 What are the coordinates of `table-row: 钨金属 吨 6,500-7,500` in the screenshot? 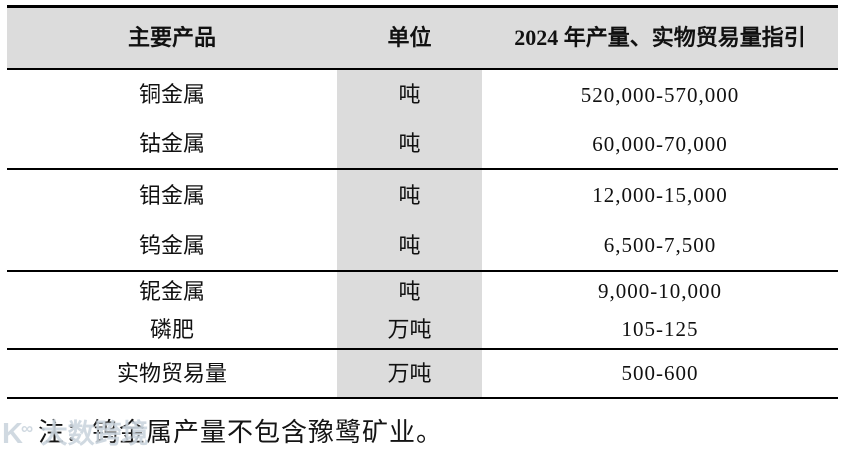 It's located at (422, 246).